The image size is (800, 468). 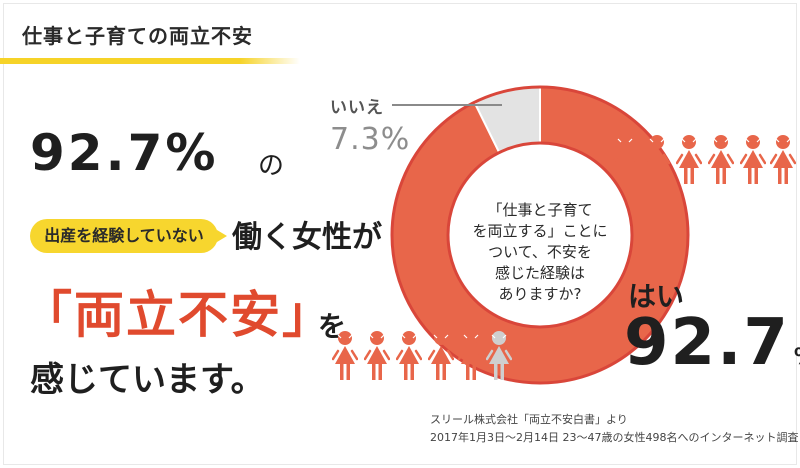 I want to click on slice-value-yes-number: 92.7, so click(x=707, y=343).